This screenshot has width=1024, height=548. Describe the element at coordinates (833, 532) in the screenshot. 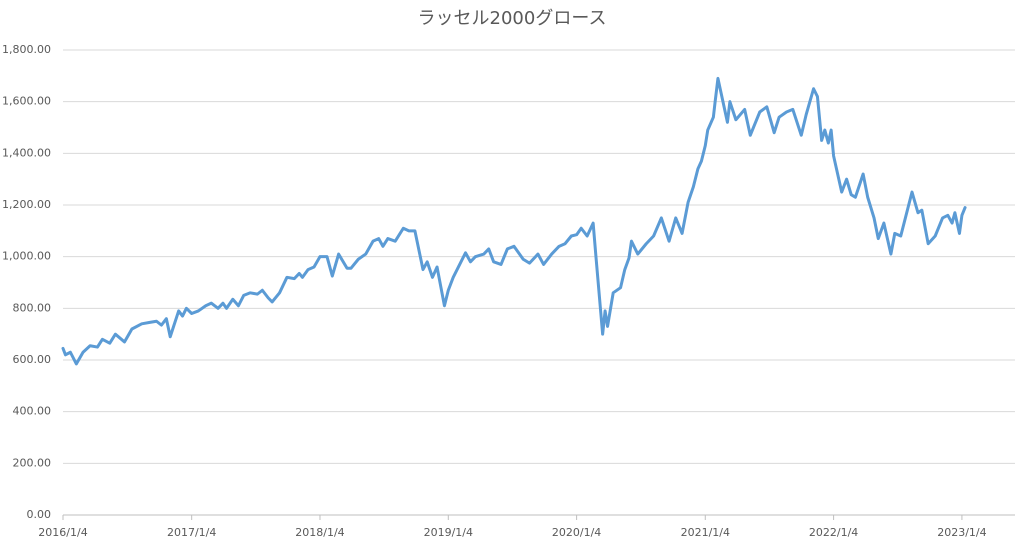

I see `x-tick-label: 2022/1/4` at that location.